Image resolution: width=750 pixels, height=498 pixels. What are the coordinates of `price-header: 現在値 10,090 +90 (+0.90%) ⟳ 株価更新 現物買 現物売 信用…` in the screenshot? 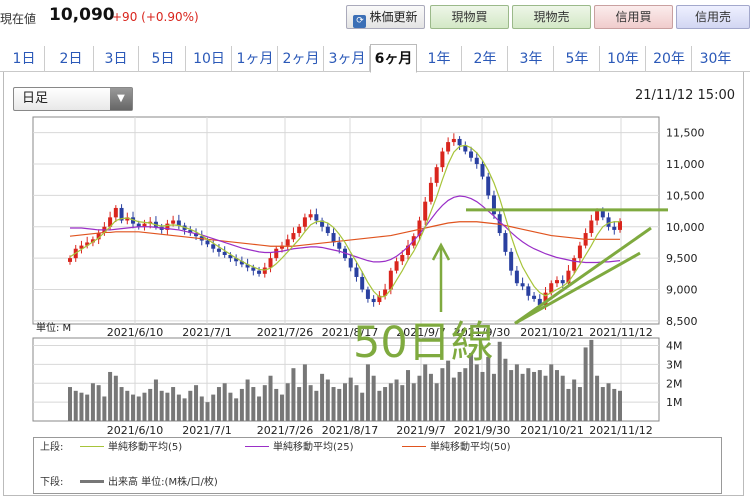 It's located at (375, 18).